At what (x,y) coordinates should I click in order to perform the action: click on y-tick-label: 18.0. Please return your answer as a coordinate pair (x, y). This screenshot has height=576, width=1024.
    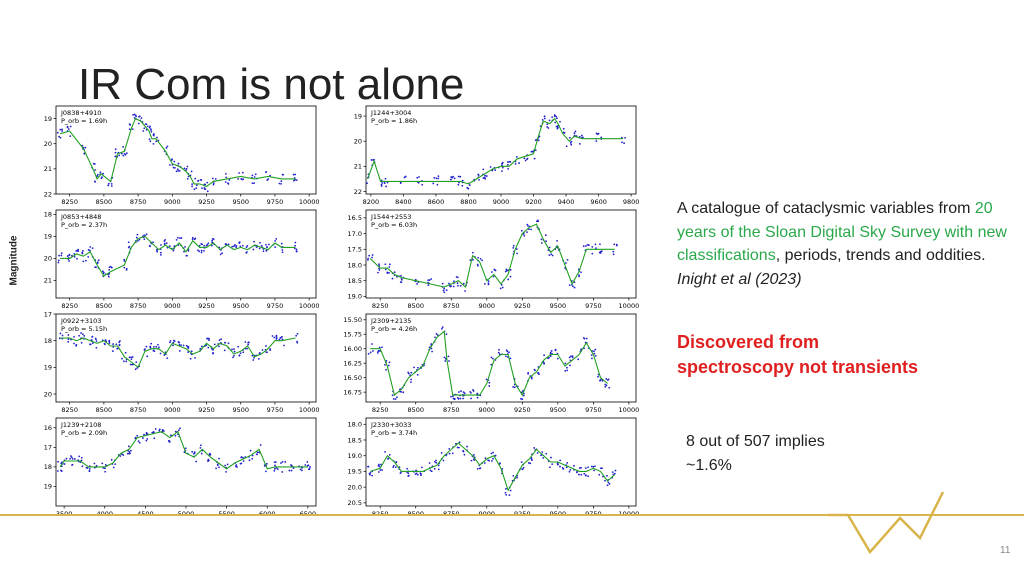
    Looking at the image, I should click on (355, 425).